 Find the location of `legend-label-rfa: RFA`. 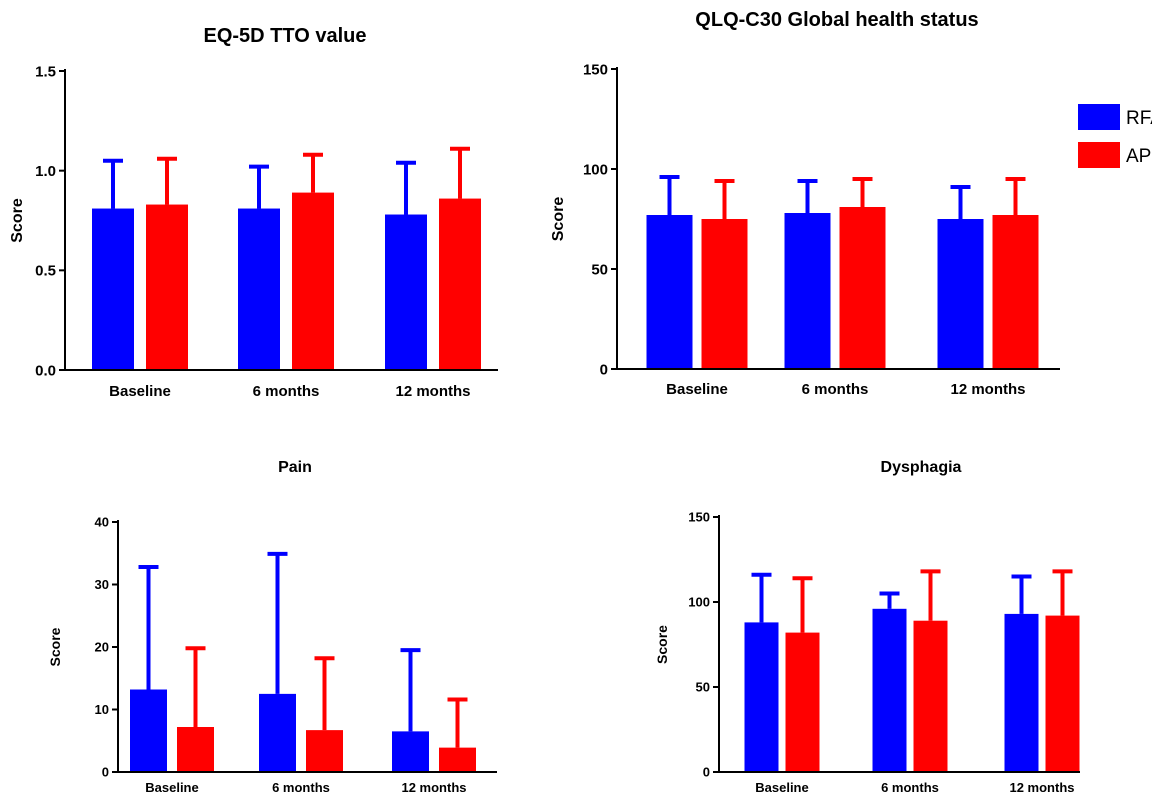

legend-label-rfa: RFA is located at coordinates (1139, 118).